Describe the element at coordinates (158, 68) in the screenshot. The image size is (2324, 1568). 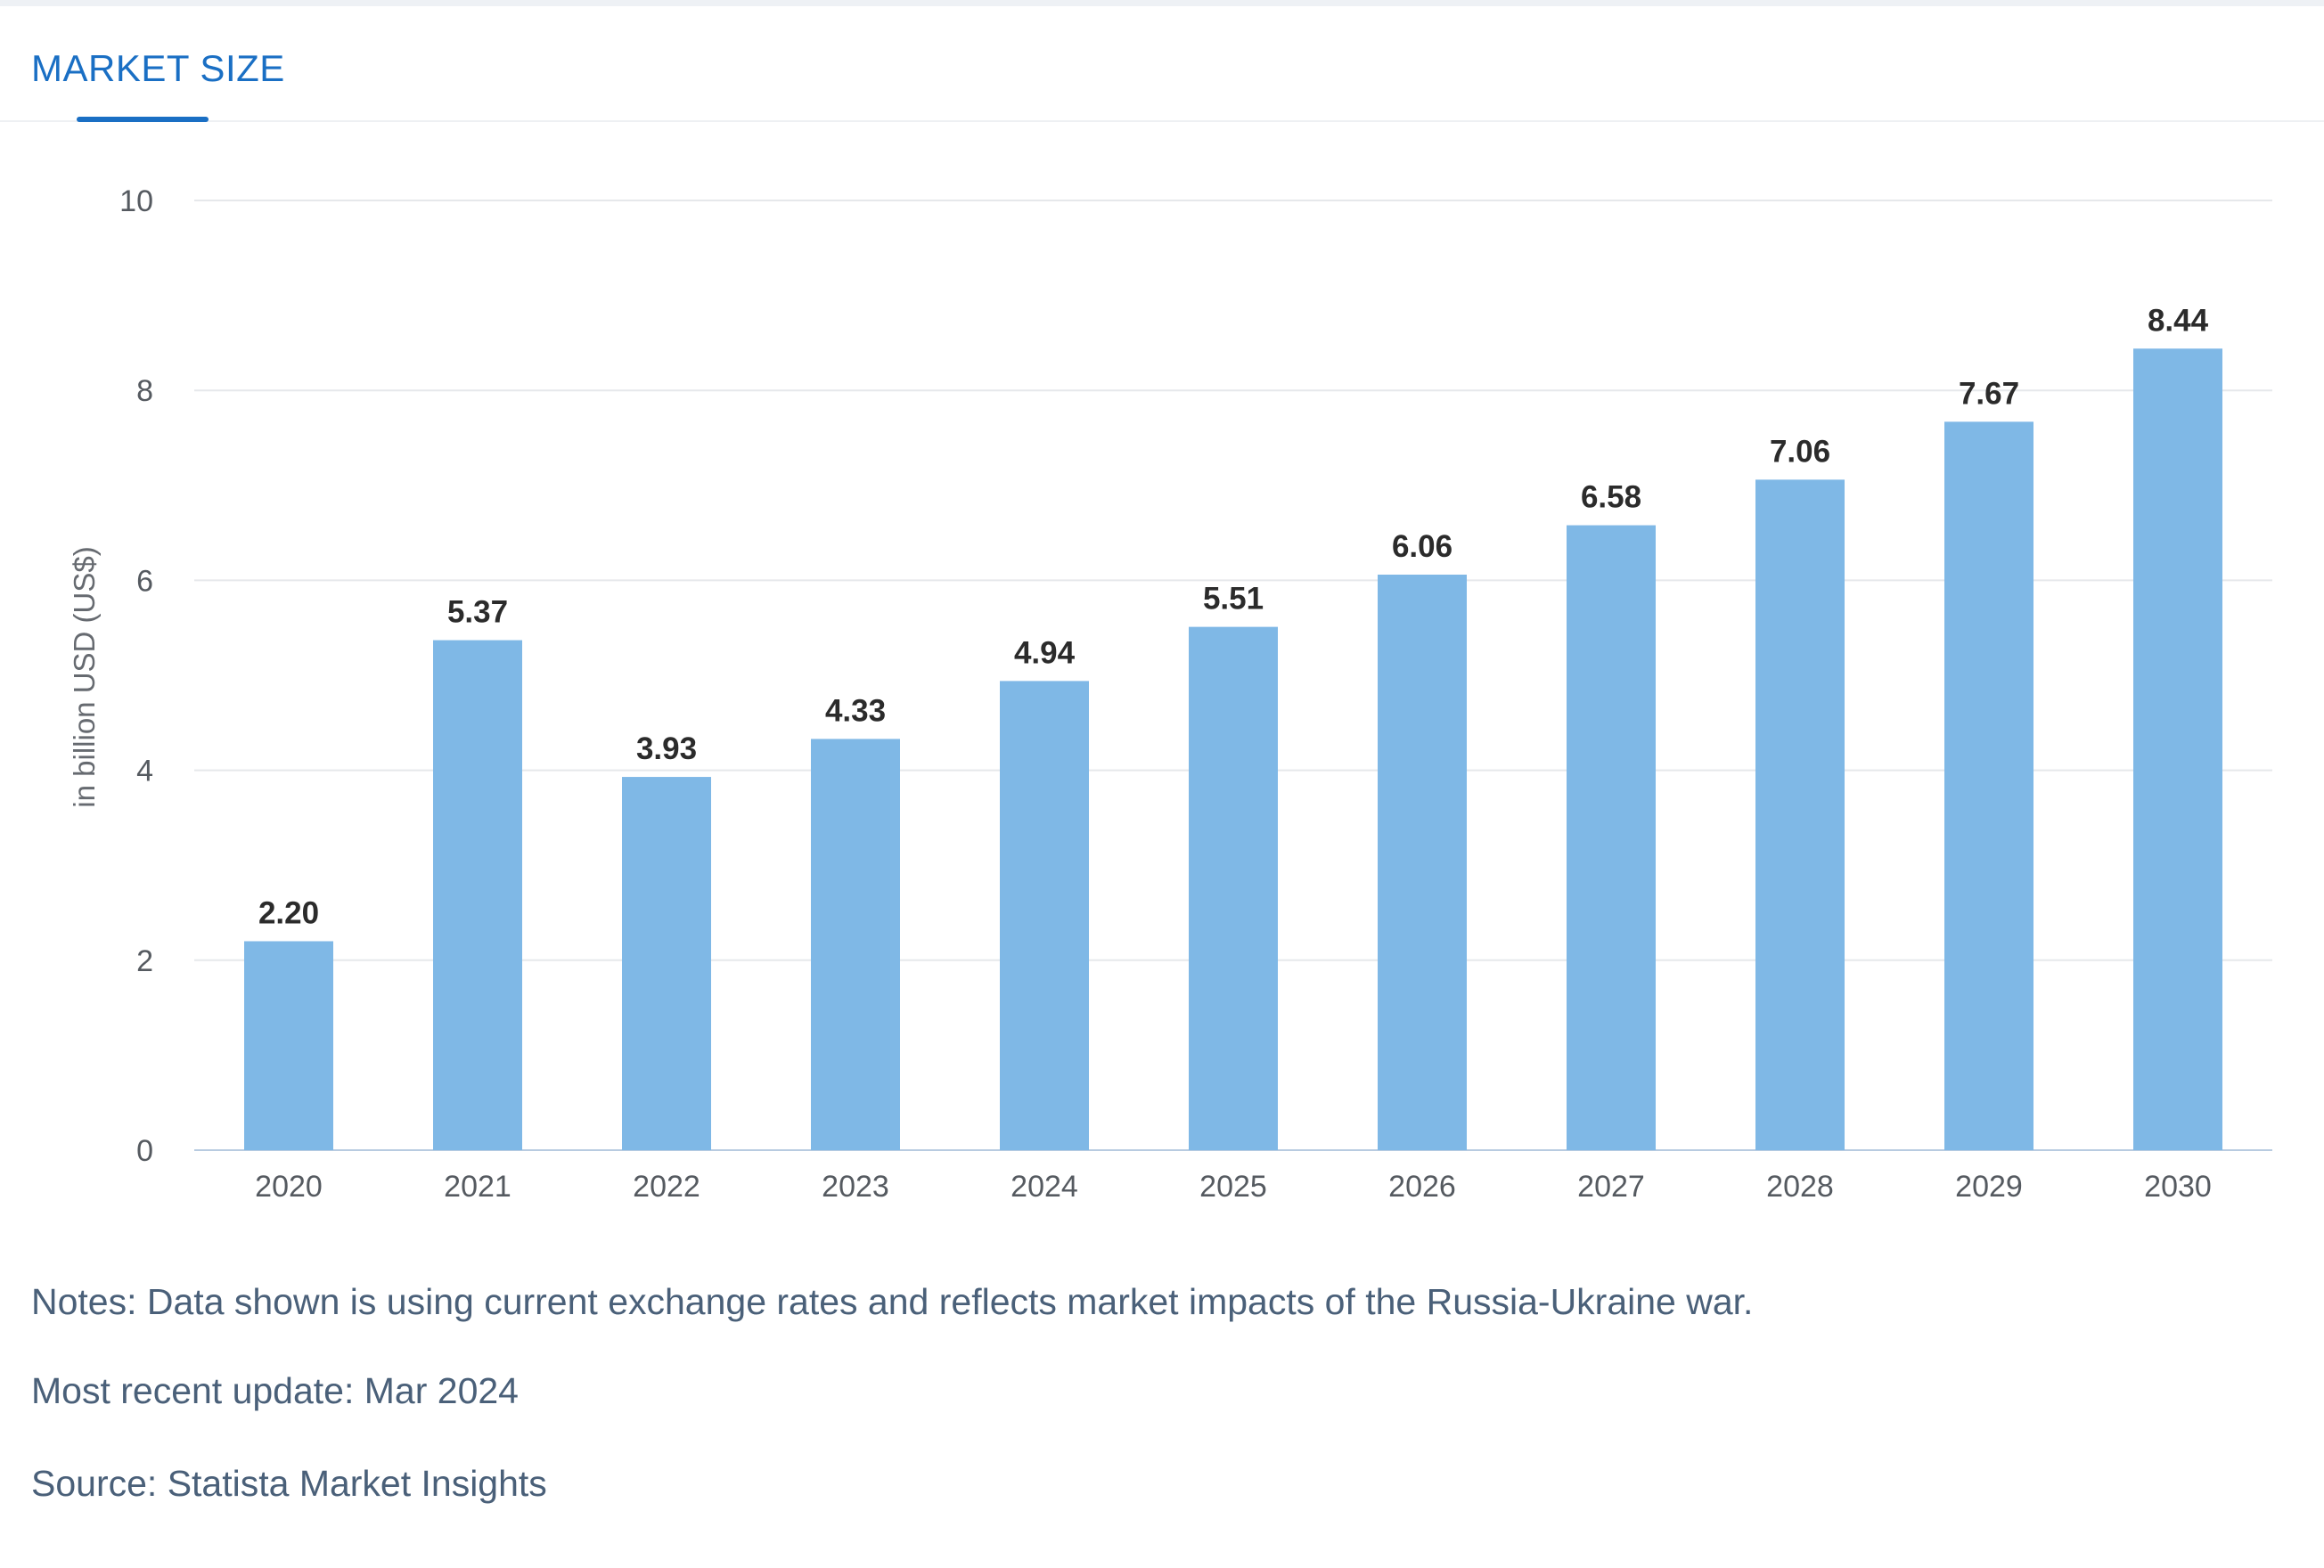
I see `tab-market-size: MARKET SIZE` at that location.